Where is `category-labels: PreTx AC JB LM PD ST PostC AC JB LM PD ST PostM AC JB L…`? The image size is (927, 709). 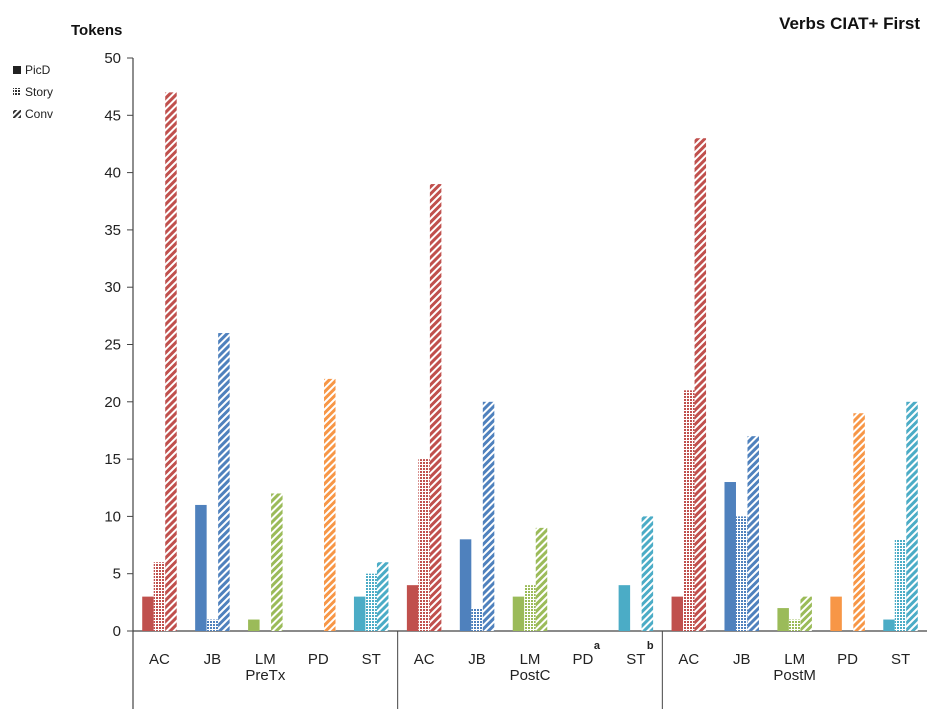 category-labels: PreTx AC JB LM PD ST PostC AC JB LM PD ST PostM AC JB L… is located at coordinates (529, 662).